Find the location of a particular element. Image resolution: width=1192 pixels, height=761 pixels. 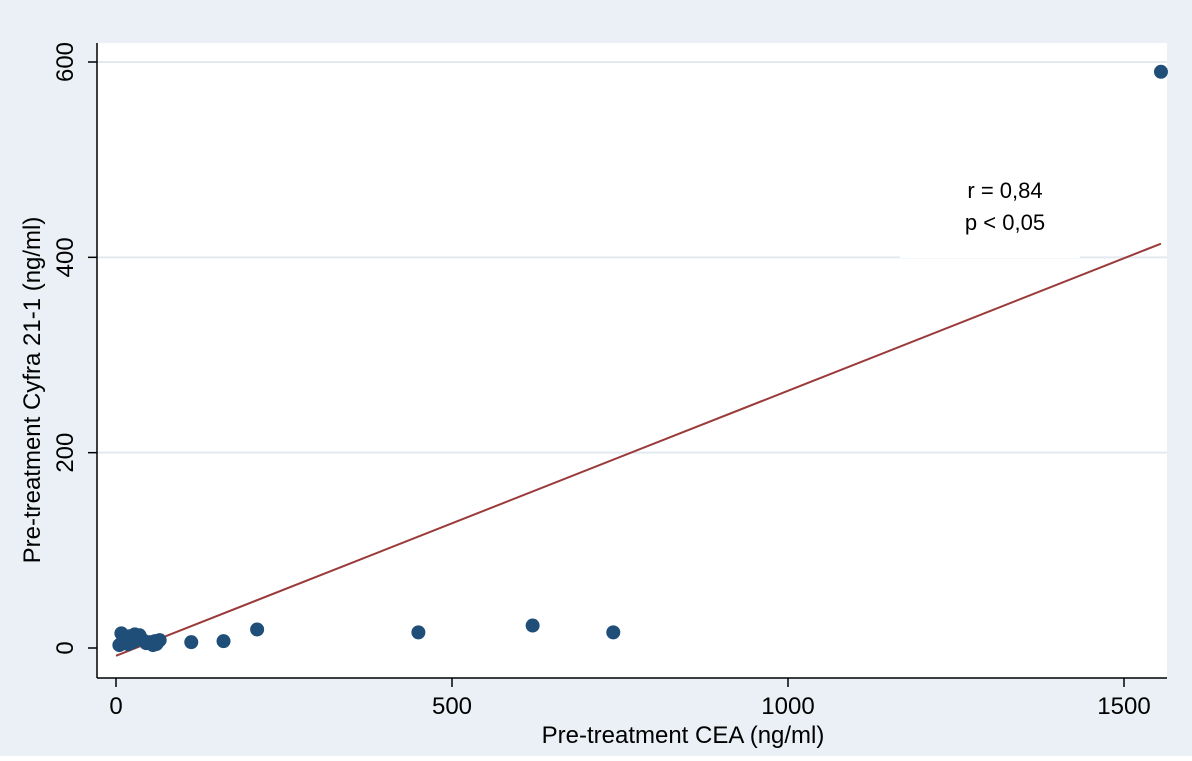

x-axis-label: Pre-treatment CEA (ng/ml) is located at coordinates (683, 735).